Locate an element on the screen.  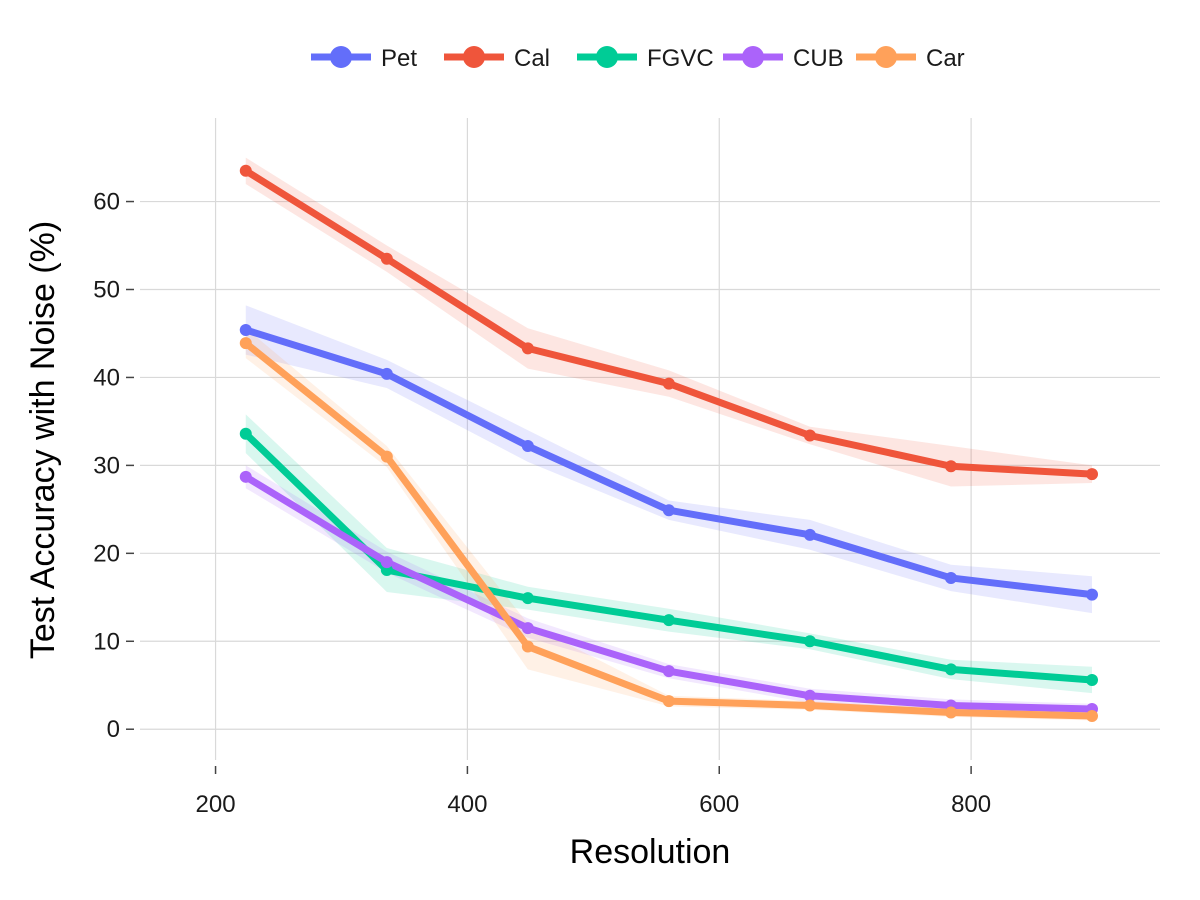
y-tick-label: 50 is located at coordinates (106, 289).